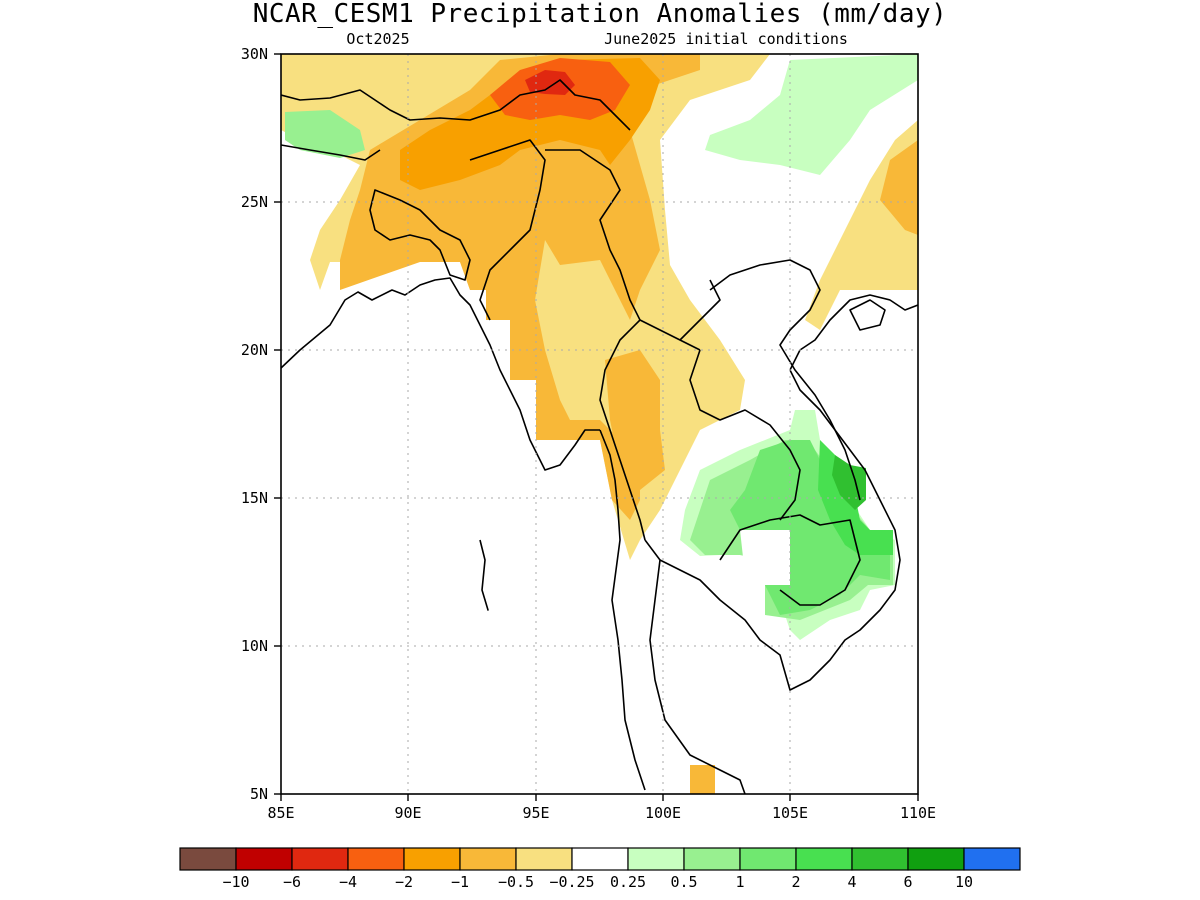 Image resolution: width=1200 pixels, height=900 pixels. What do you see at coordinates (702, 779) in the screenshot?
I see `anomaly-region-moderate-dry-south` at bounding box center [702, 779].